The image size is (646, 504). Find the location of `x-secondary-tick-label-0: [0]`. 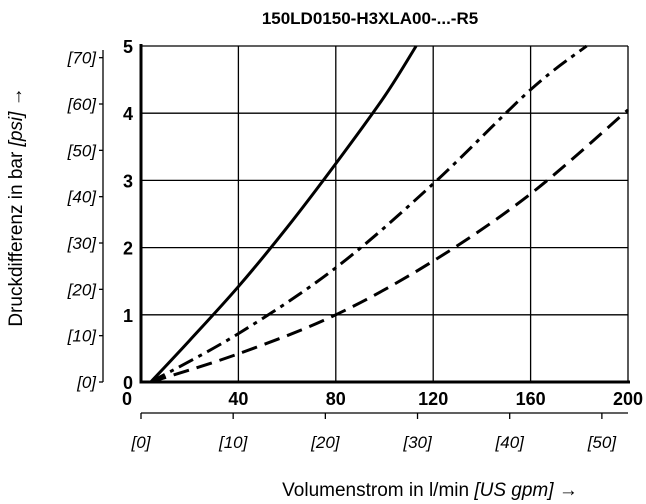

x-secondary-tick-label-0: [0] is located at coordinates (141, 442).